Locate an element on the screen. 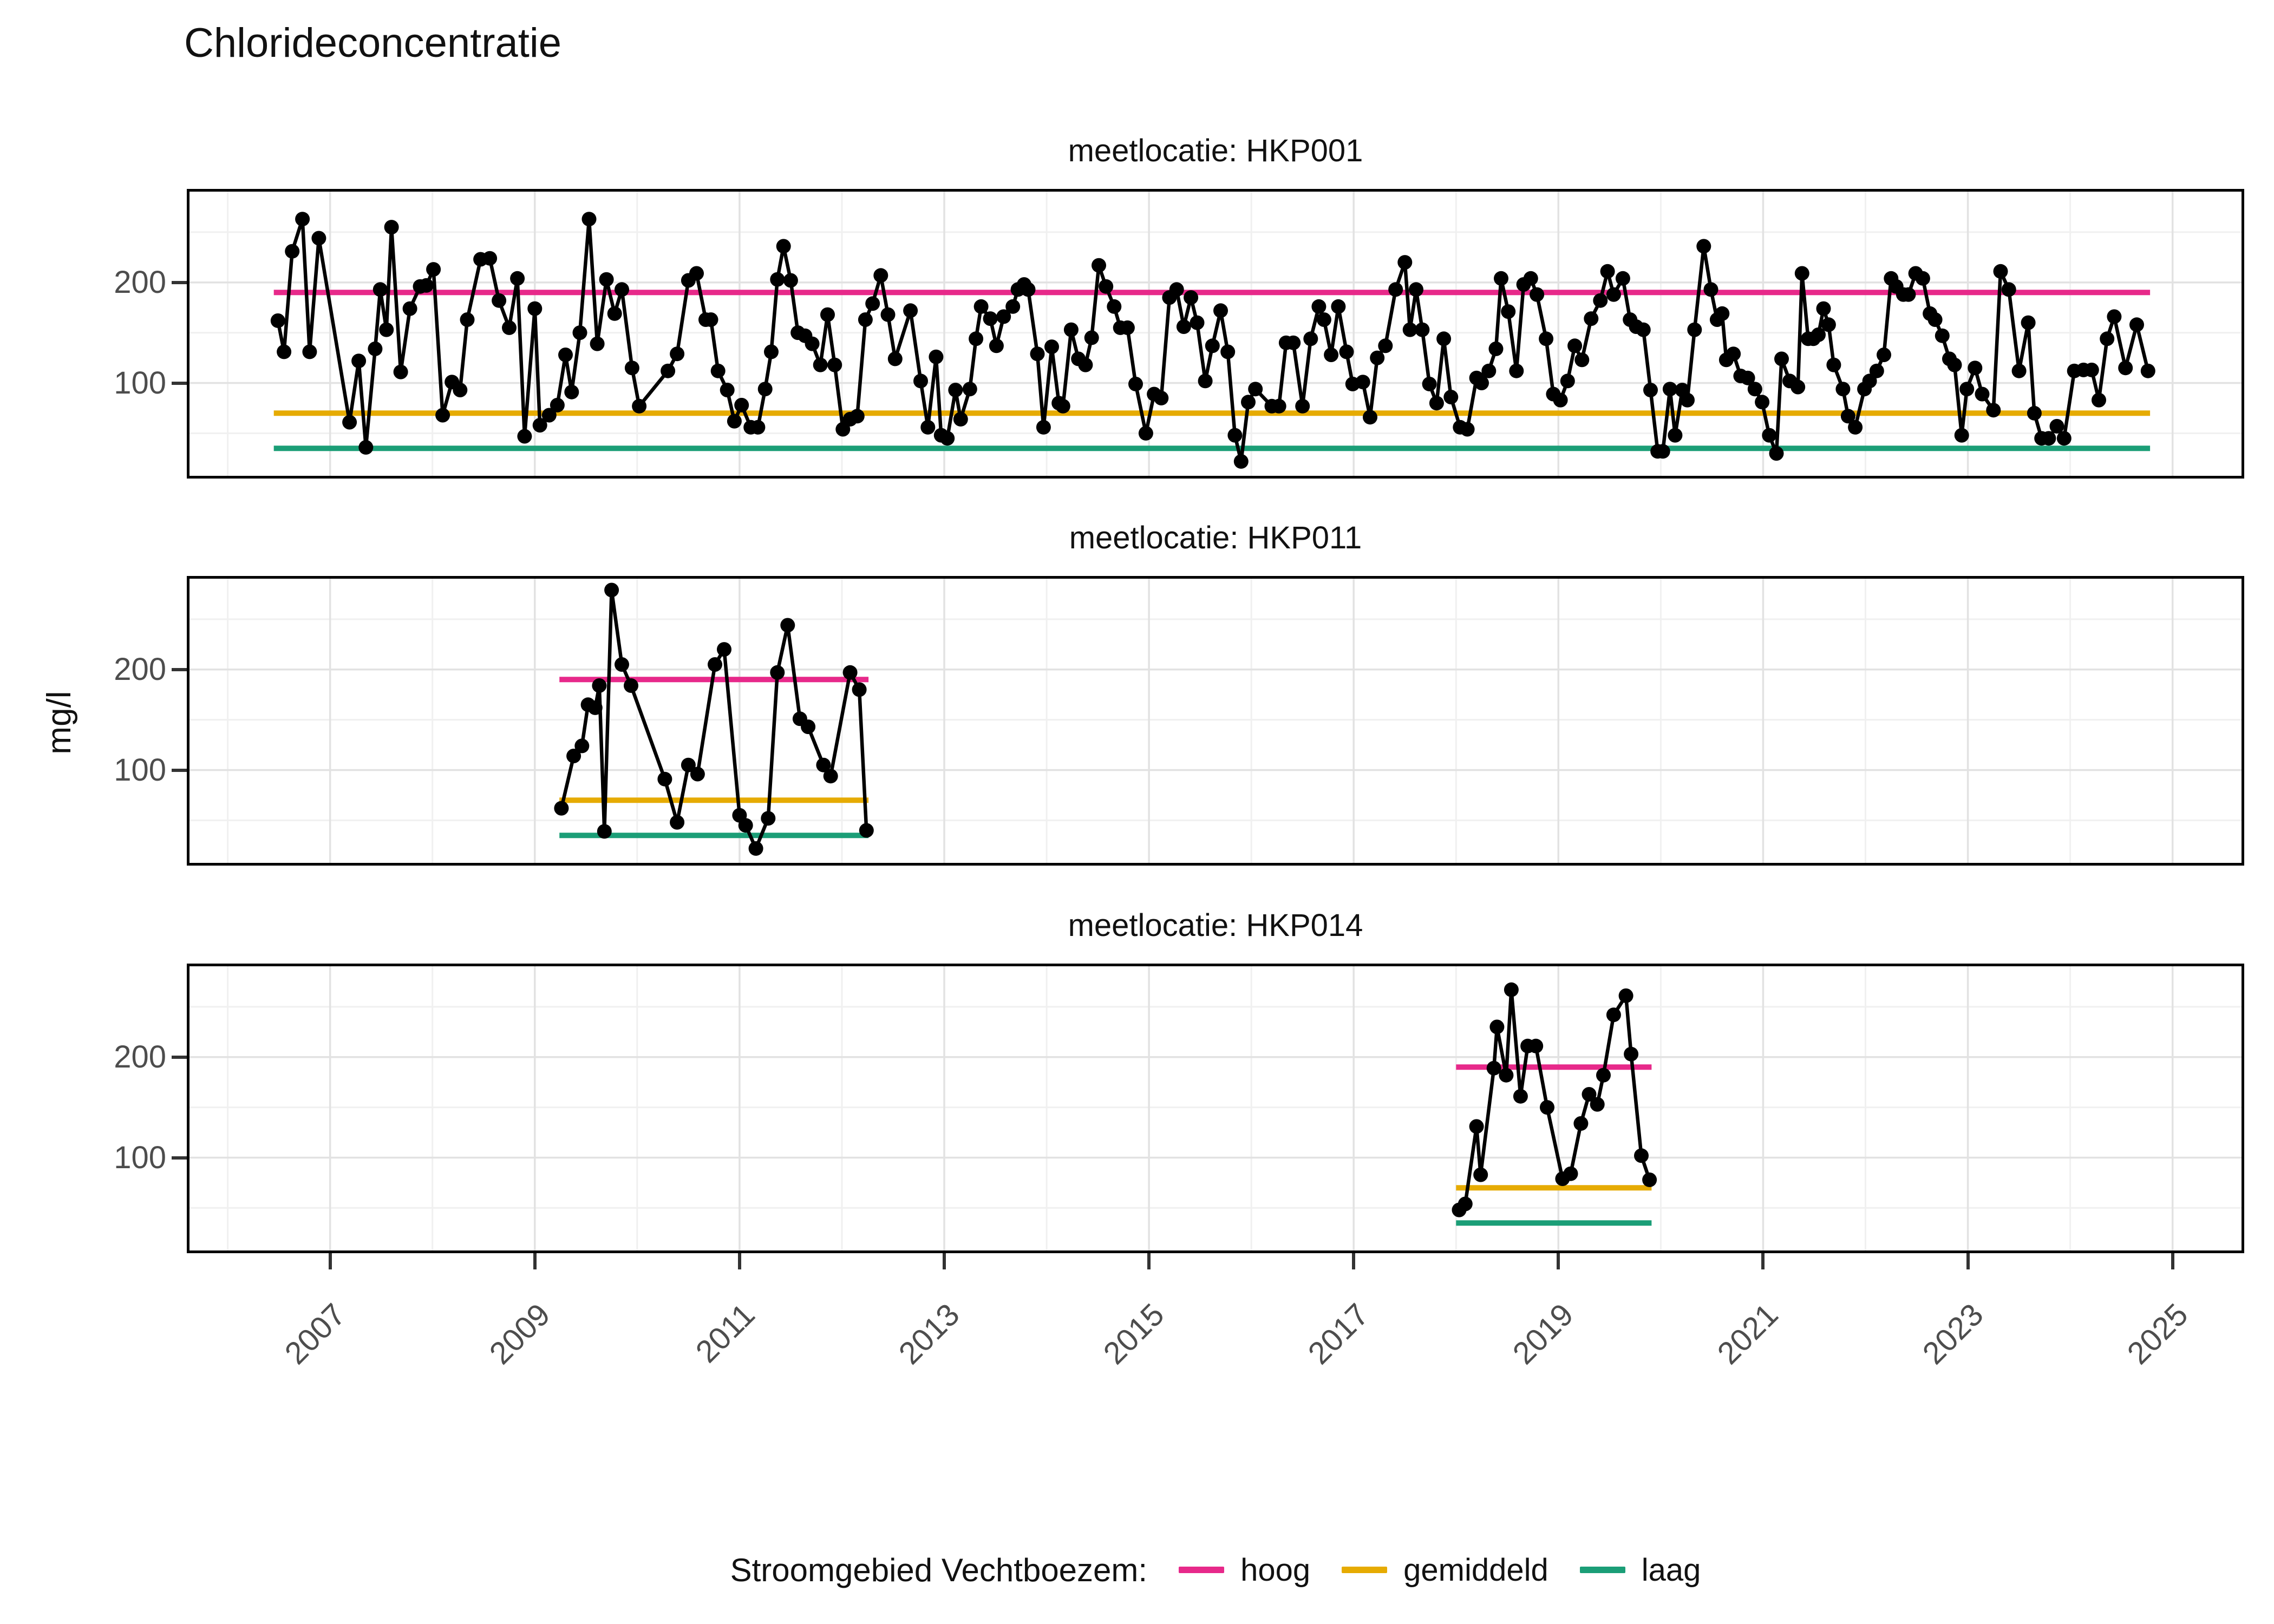  legend-item-hoog: hoog is located at coordinates (1245, 1570).